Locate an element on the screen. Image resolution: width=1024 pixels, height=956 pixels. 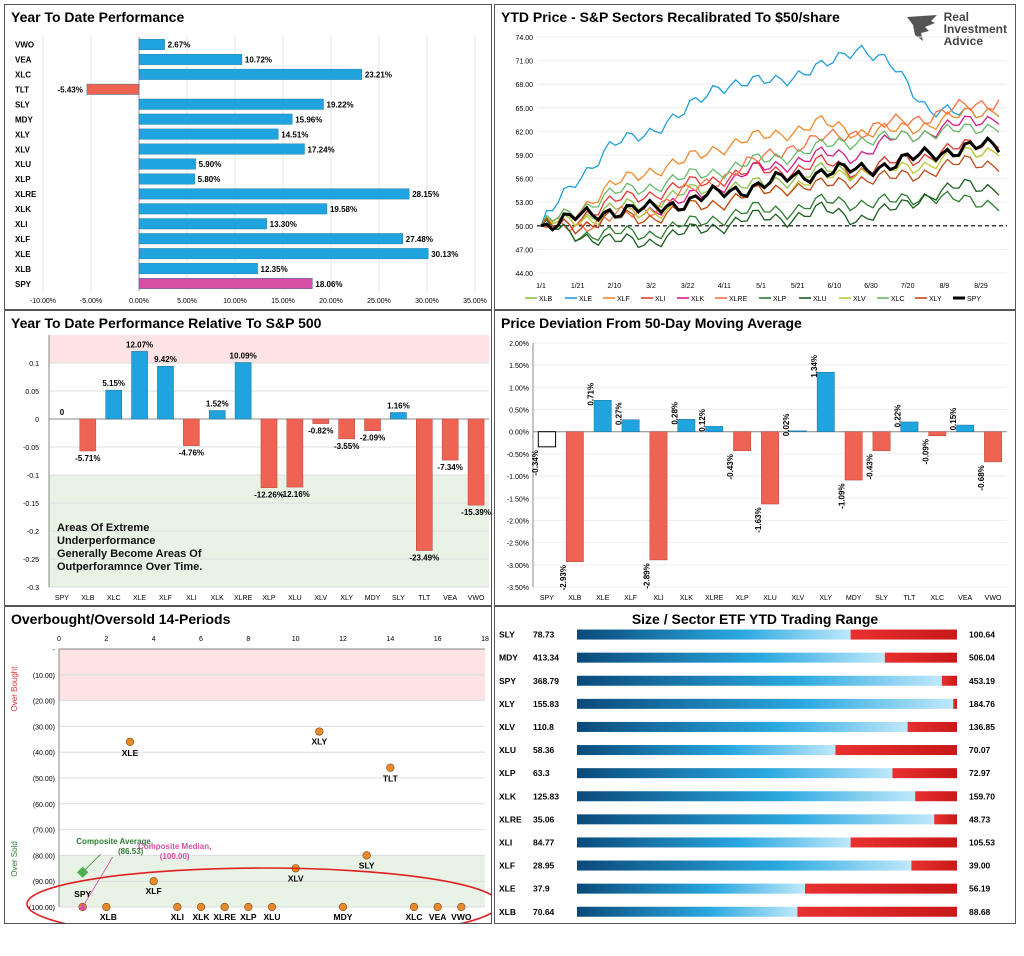
point-xly is located at coordinates (319, 731).